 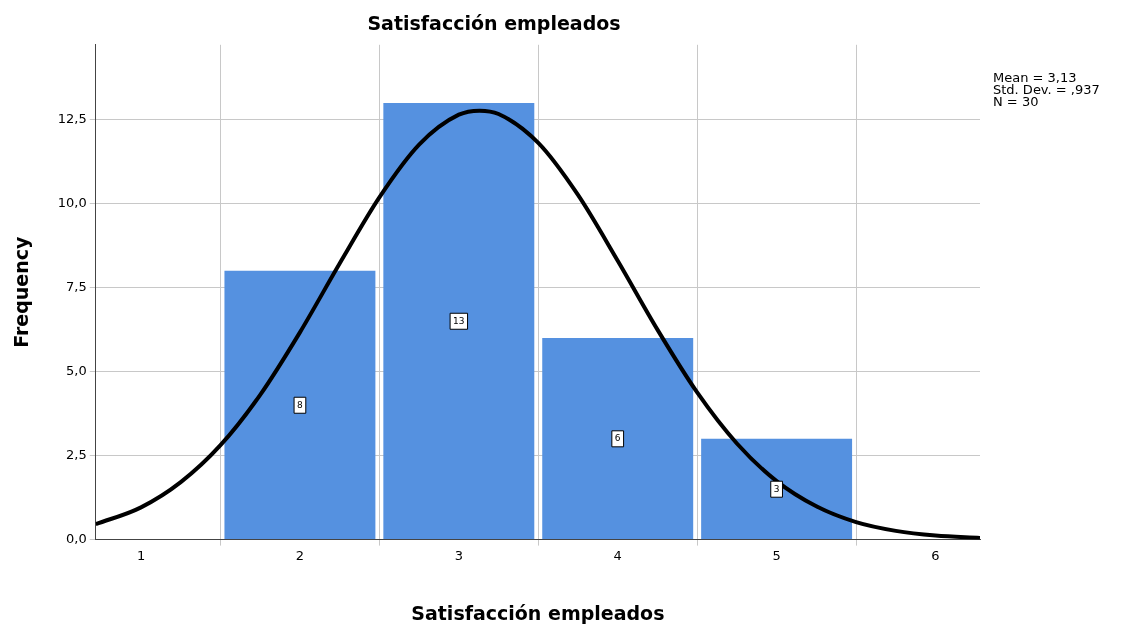 I want to click on chart-title: Satisfacción empleados, so click(x=494, y=23).